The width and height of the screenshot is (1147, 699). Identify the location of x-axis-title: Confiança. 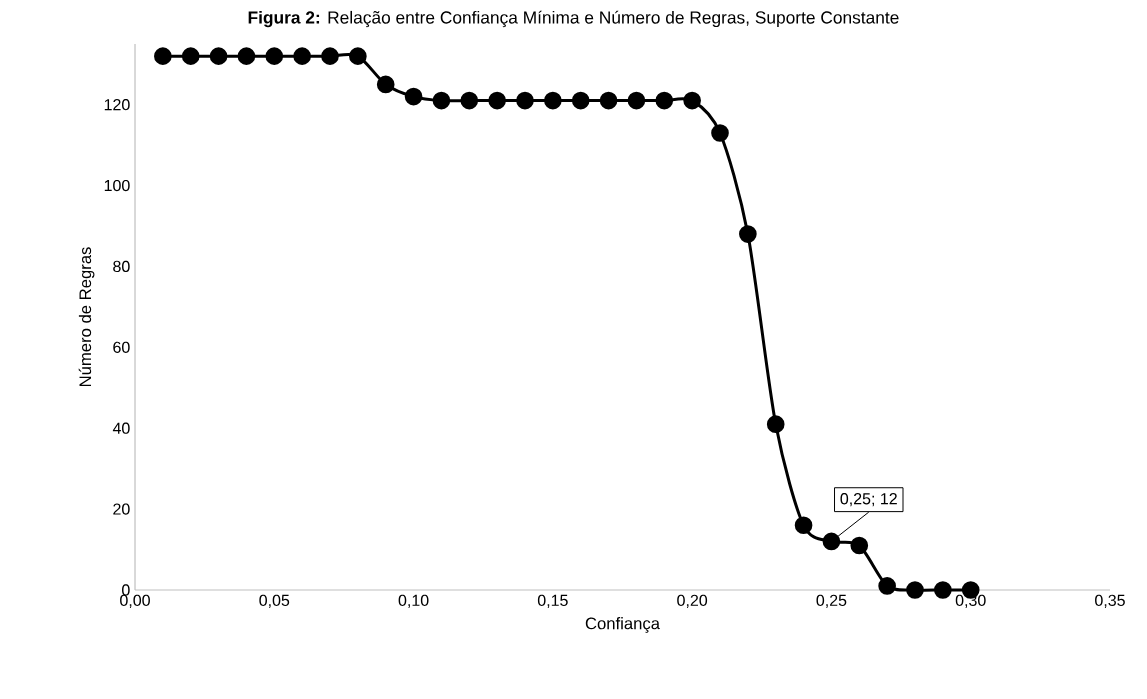
(623, 625).